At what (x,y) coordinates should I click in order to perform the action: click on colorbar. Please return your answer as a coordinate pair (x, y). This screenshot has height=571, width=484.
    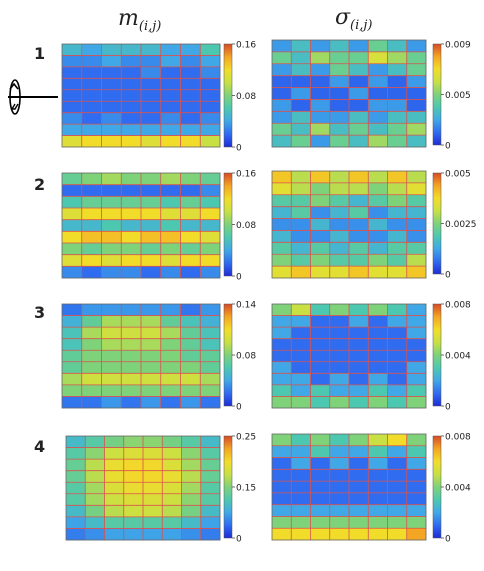
    Looking at the image, I should click on (228, 355).